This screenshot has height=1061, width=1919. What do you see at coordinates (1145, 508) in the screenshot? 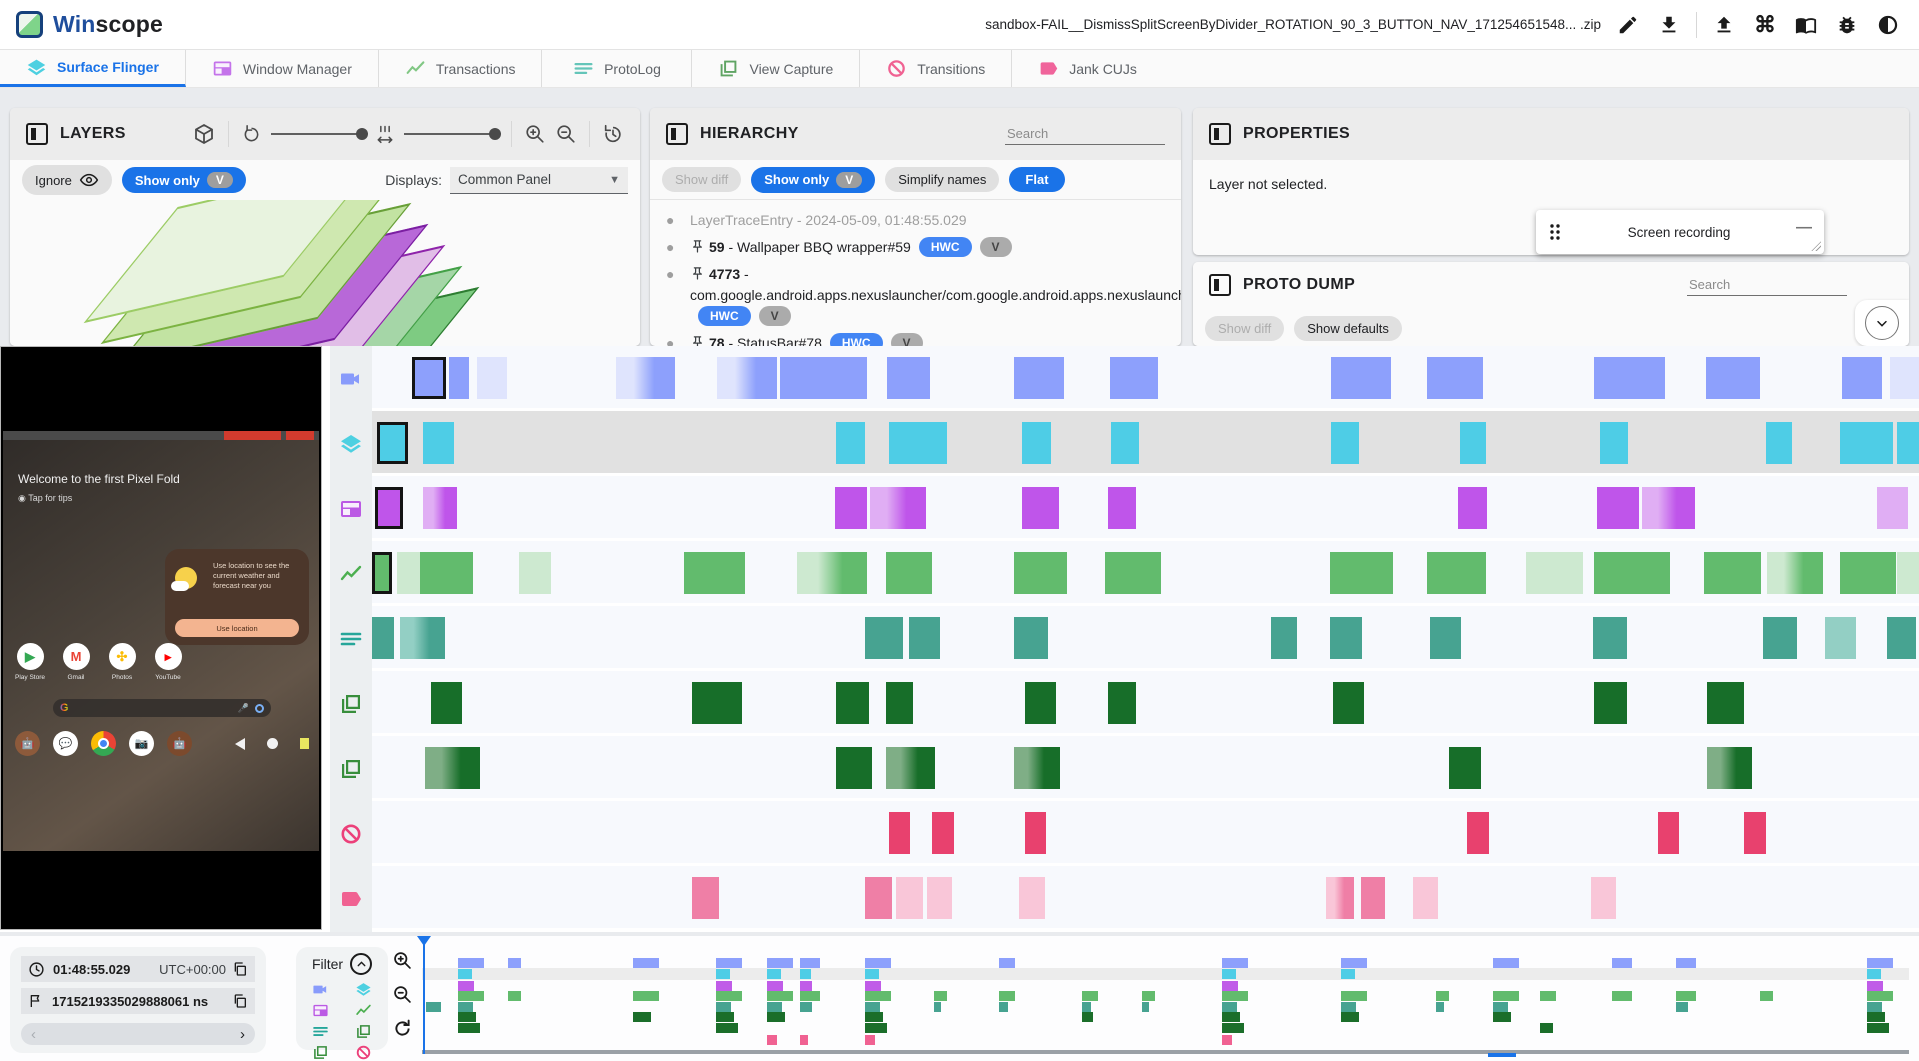
I see `window-manager-track` at bounding box center [1145, 508].